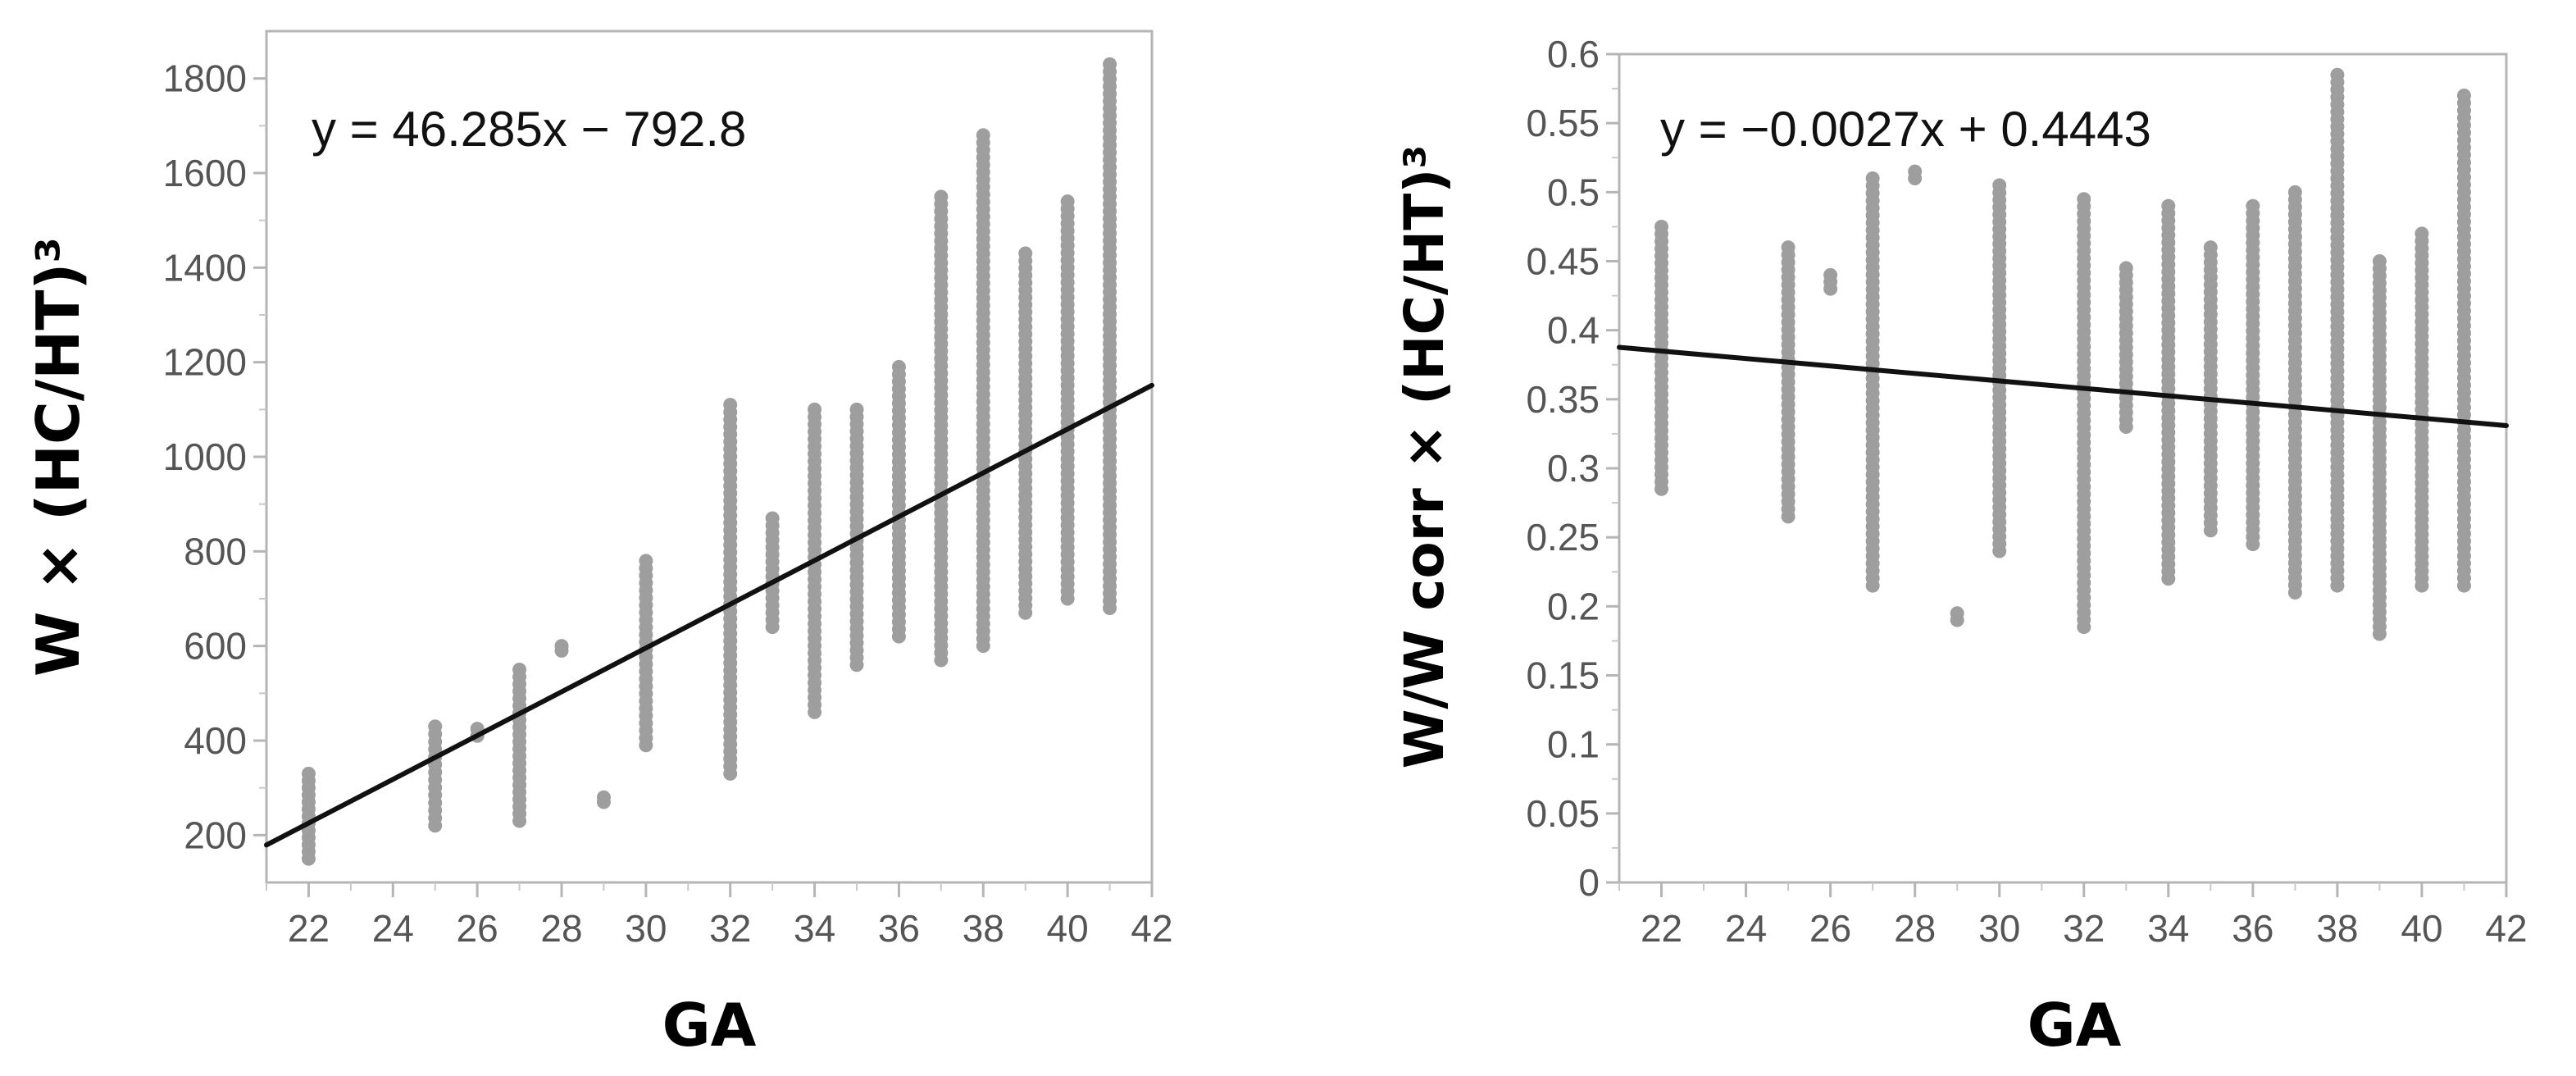 Image resolution: width=2576 pixels, height=1076 pixels. I want to click on left-y-tick-label: 400, so click(215, 740).